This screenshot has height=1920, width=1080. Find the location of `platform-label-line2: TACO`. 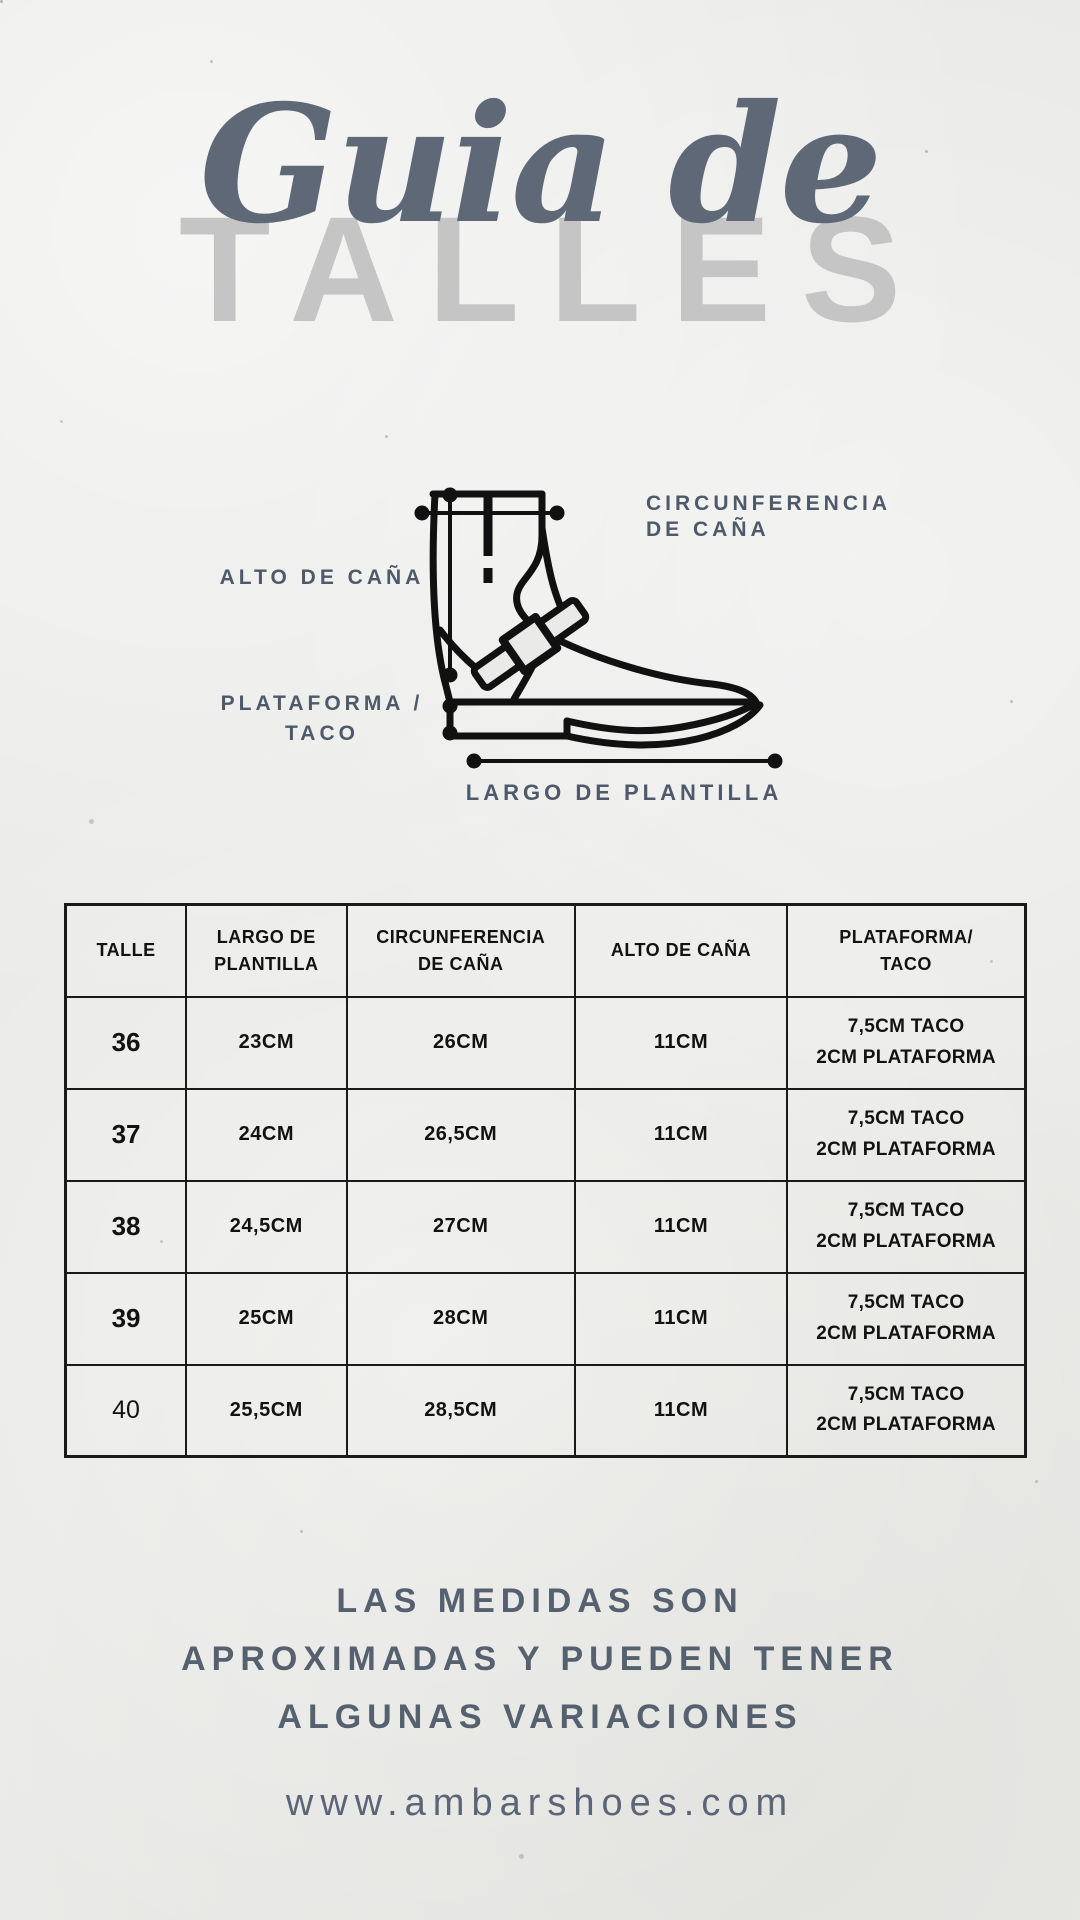

platform-label-line2: TACO is located at coordinates (322, 733).